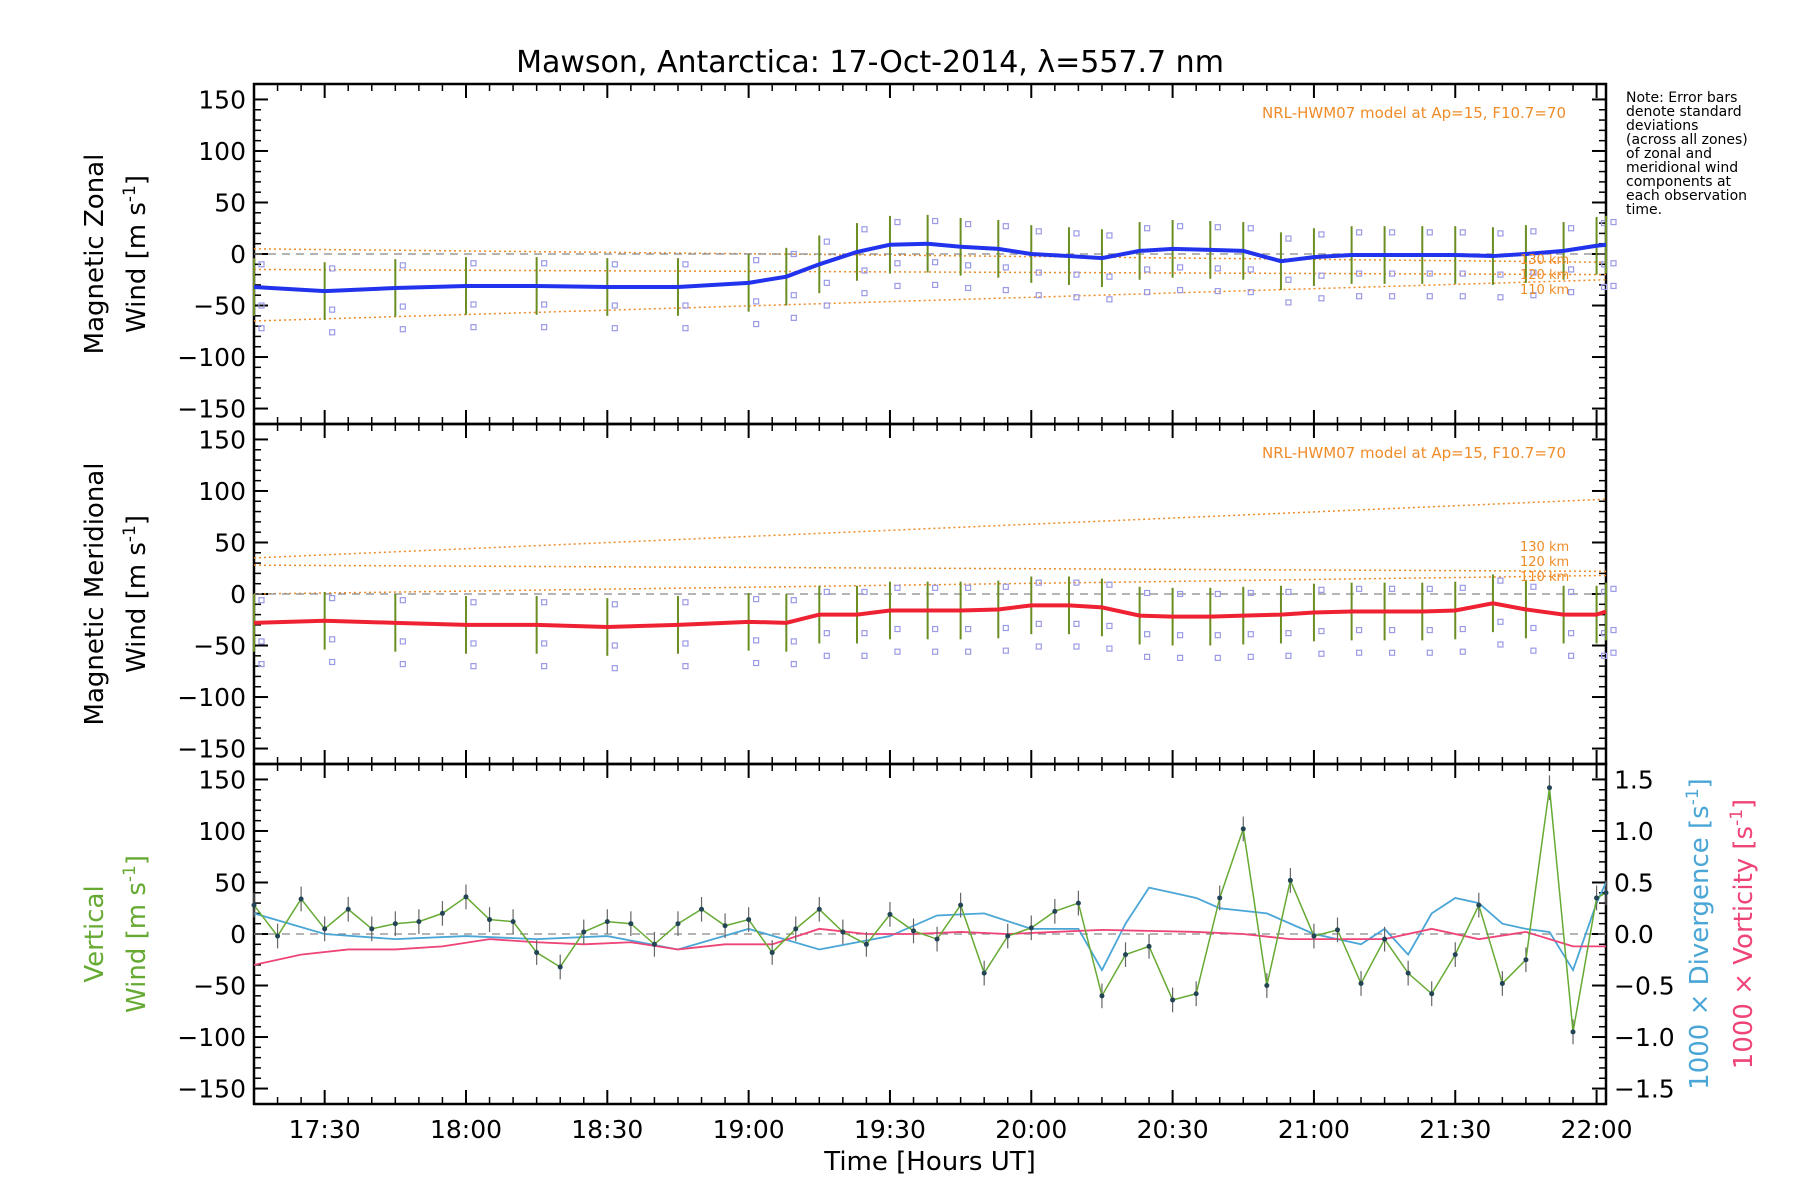  I want to click on x-tick-label: 22:00, so click(1597, 1129).